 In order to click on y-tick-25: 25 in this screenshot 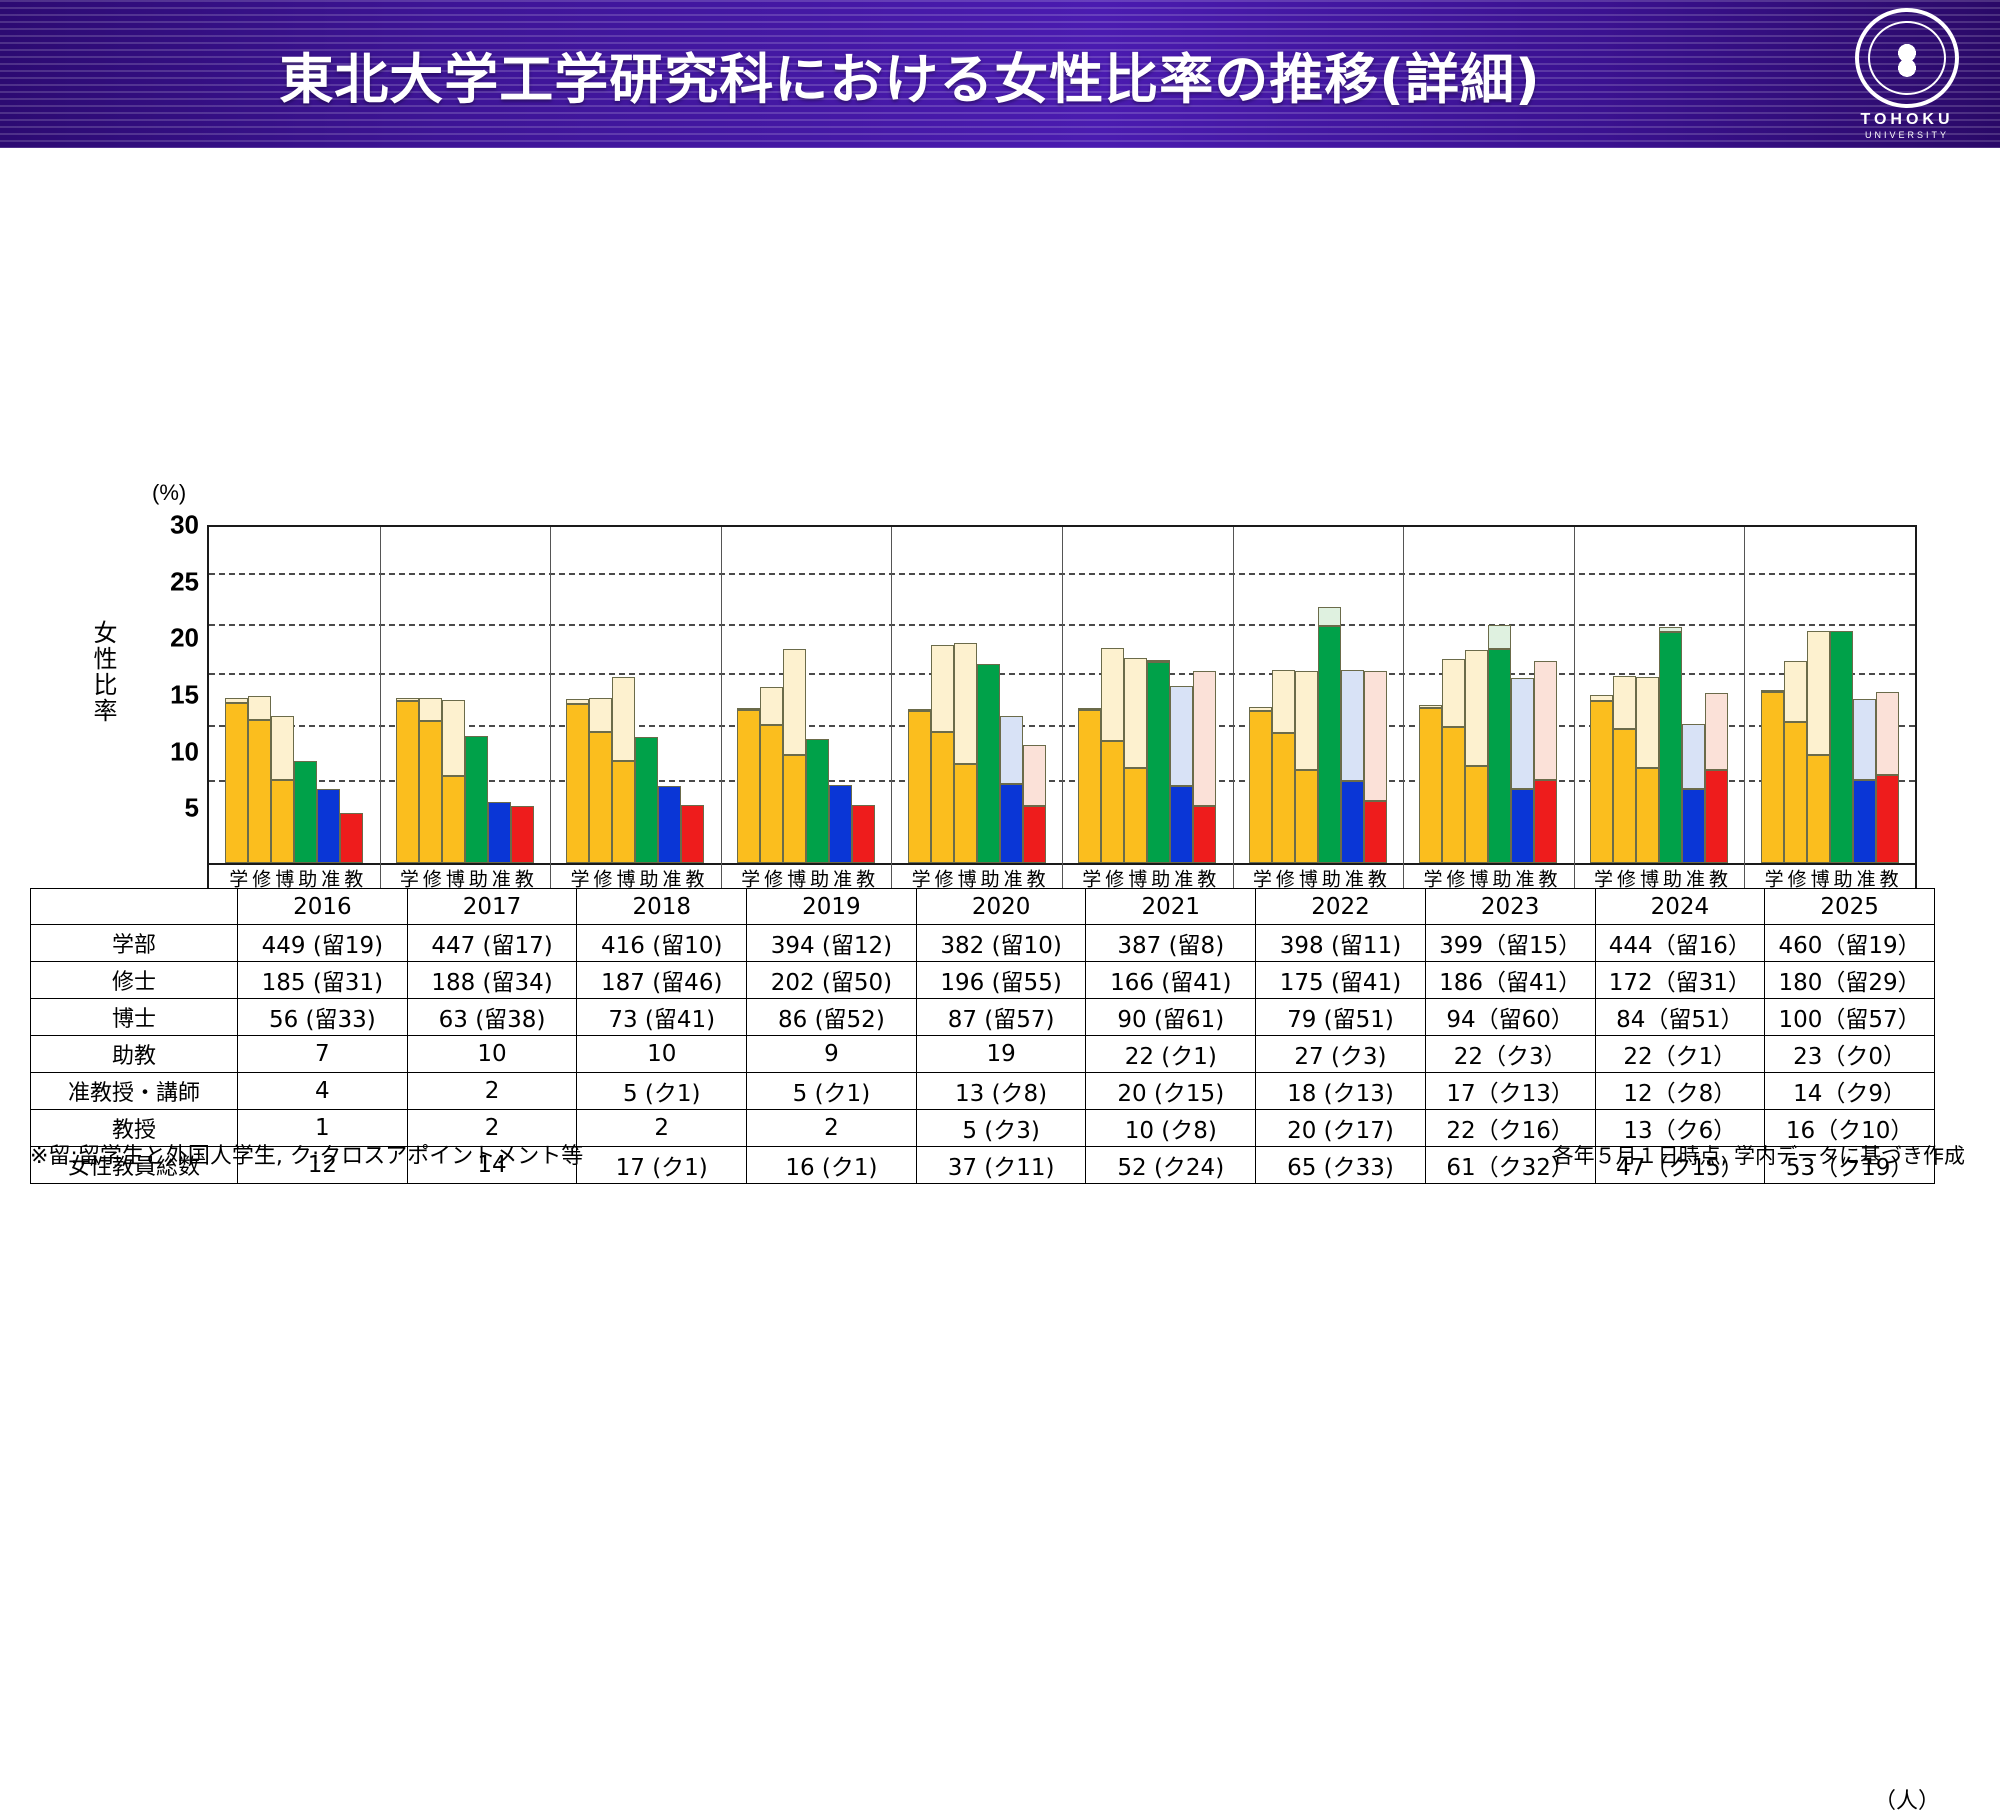, I will do `click(184, 581)`.